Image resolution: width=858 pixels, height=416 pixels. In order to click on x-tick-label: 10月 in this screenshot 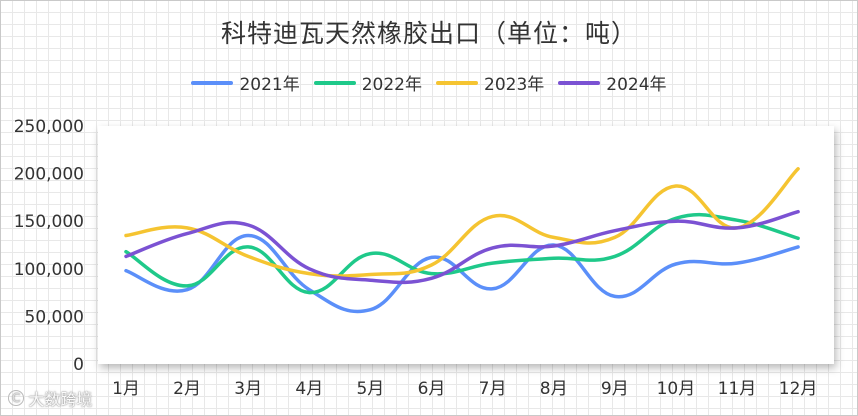, I will do `click(676, 389)`.